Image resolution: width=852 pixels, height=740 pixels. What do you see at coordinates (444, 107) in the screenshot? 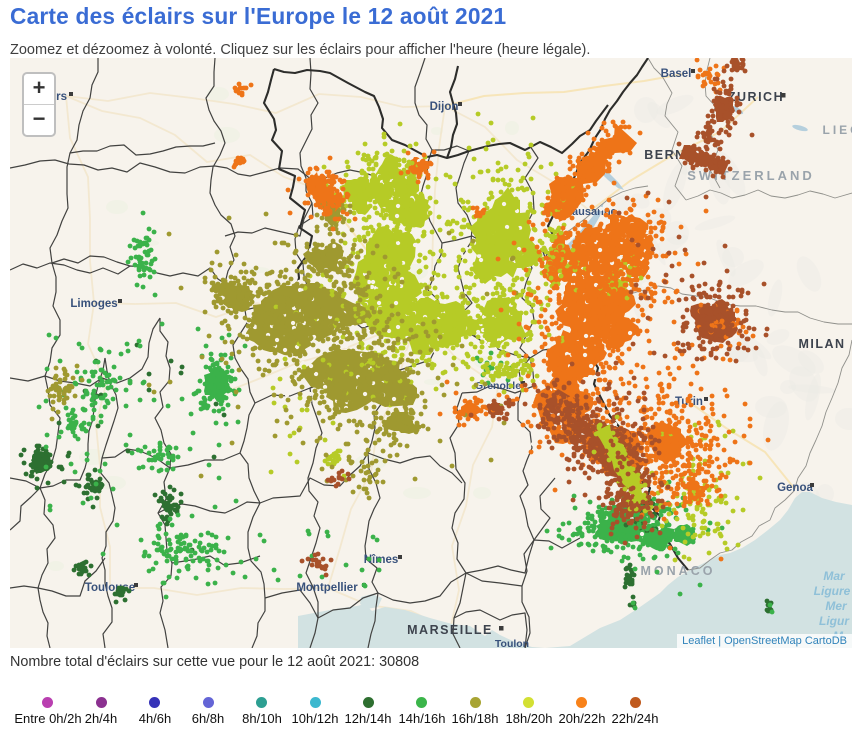
I see `svg-text: Dijon` at bounding box center [444, 107].